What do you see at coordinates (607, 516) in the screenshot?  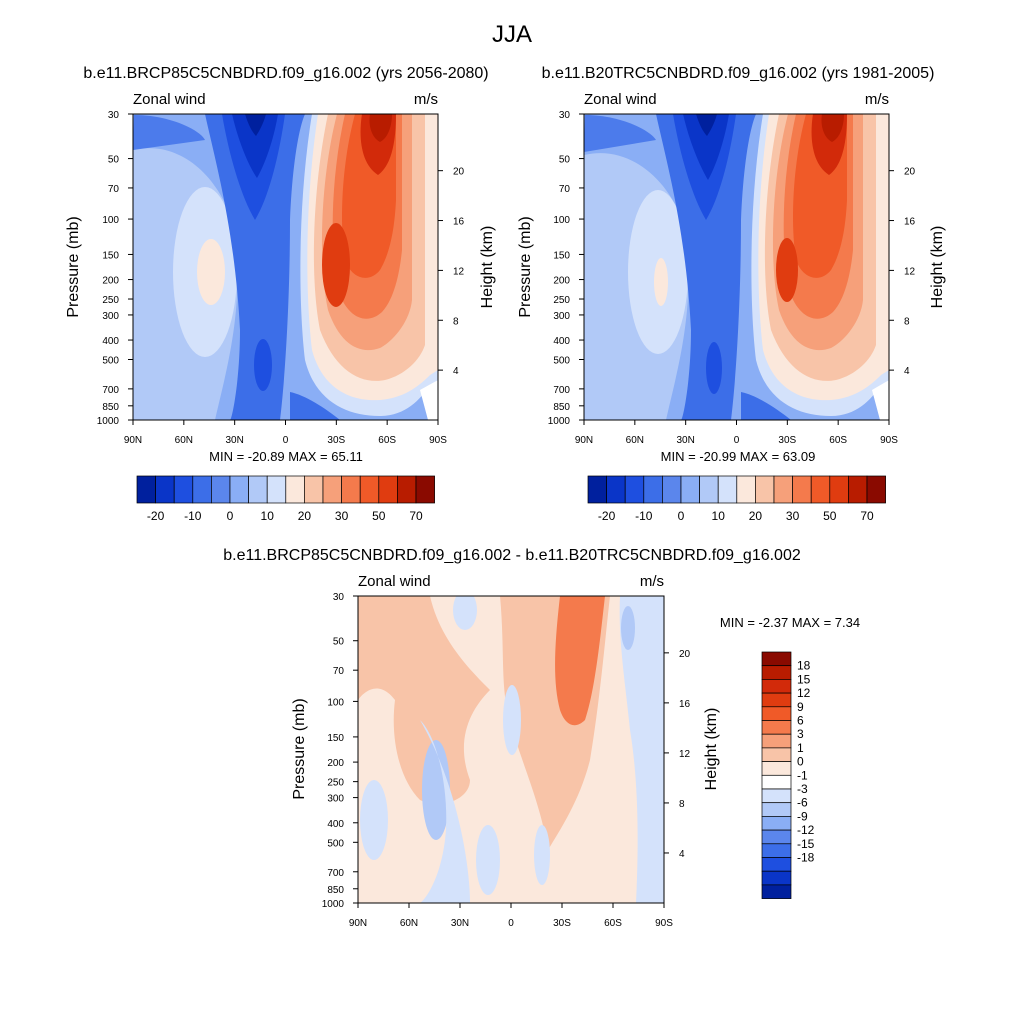 I see `colorbar-label: -20` at bounding box center [607, 516].